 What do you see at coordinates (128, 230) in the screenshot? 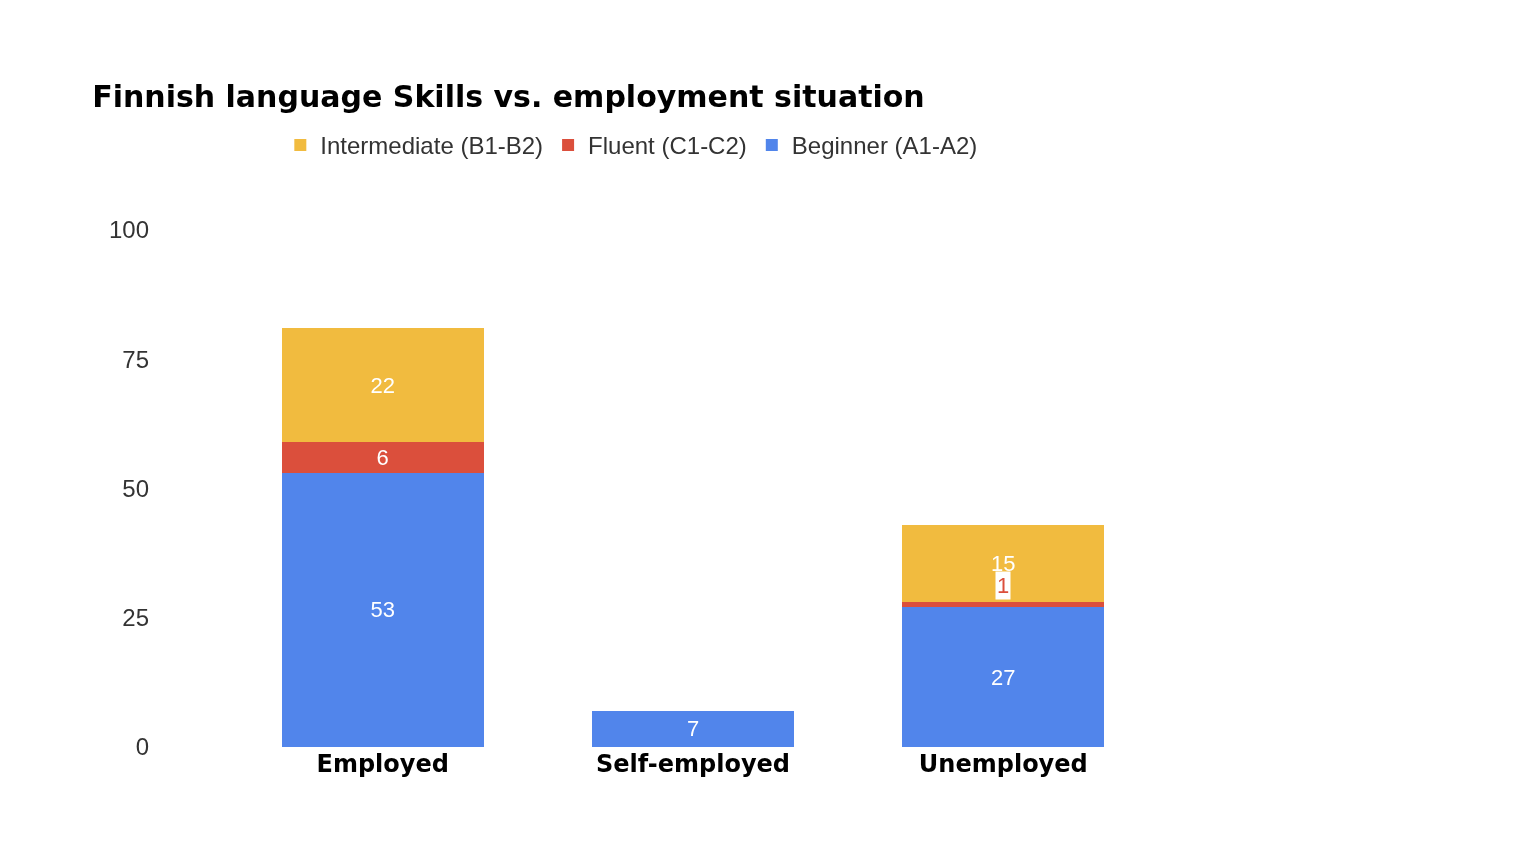
I see `y-tick-label: 100` at bounding box center [128, 230].